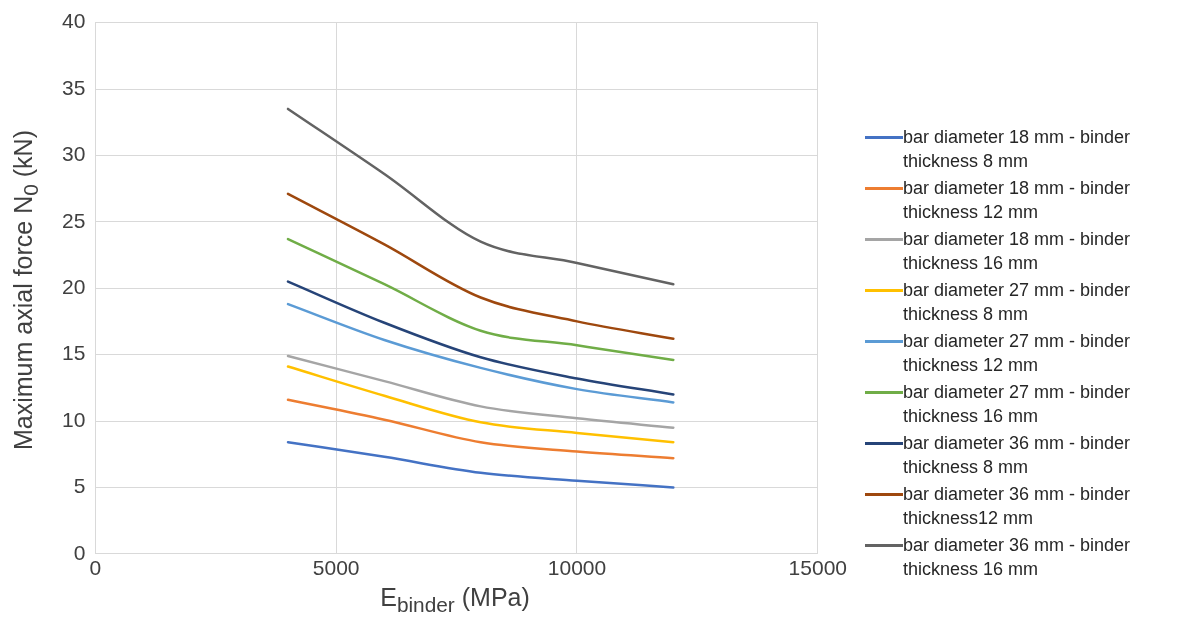 The height and width of the screenshot is (635, 1188). Describe the element at coordinates (1017, 557) in the screenshot. I see `legend-label: bar diameter 36 mm - binder thickness 16 mm` at that location.